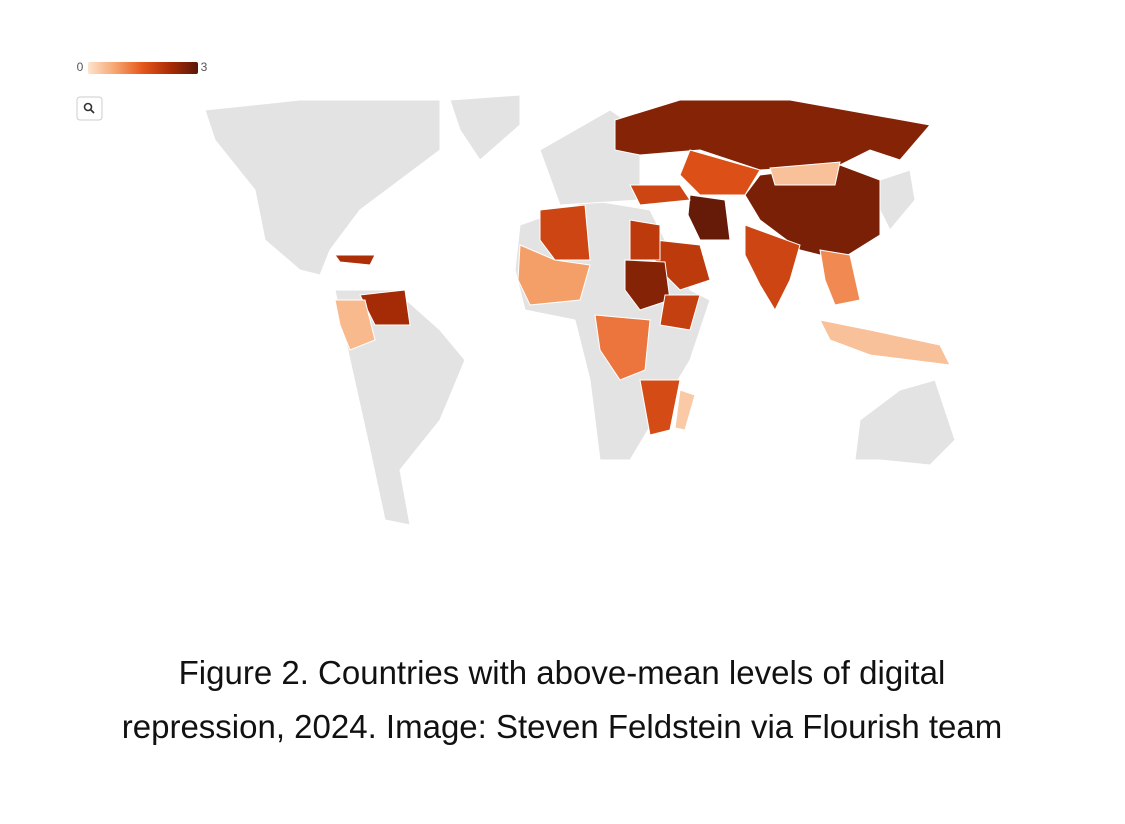 The height and width of the screenshot is (824, 1125). Describe the element at coordinates (204, 67) in the screenshot. I see `scale-max-label: 3` at that location.